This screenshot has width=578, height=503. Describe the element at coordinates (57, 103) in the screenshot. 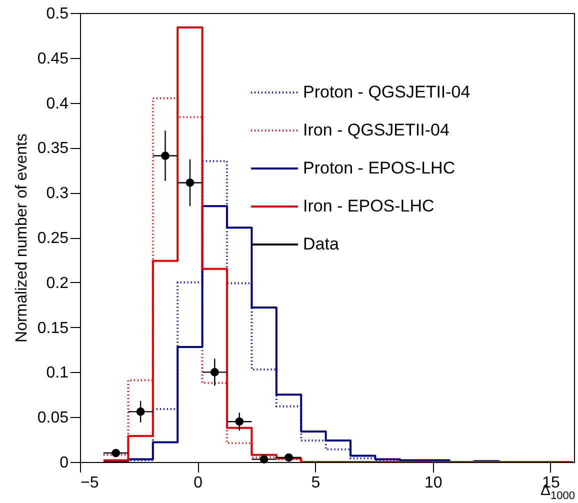

I see `y-tick-label: 0.4` at that location.